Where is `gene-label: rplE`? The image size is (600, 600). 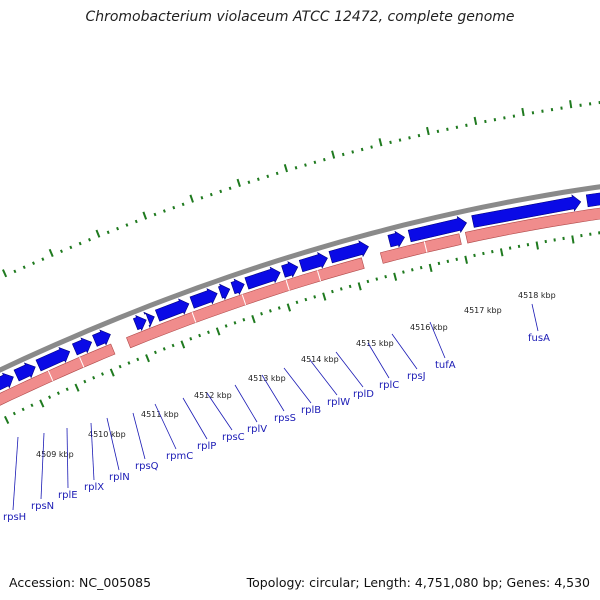
gene-label: rplE is located at coordinates (68, 495).